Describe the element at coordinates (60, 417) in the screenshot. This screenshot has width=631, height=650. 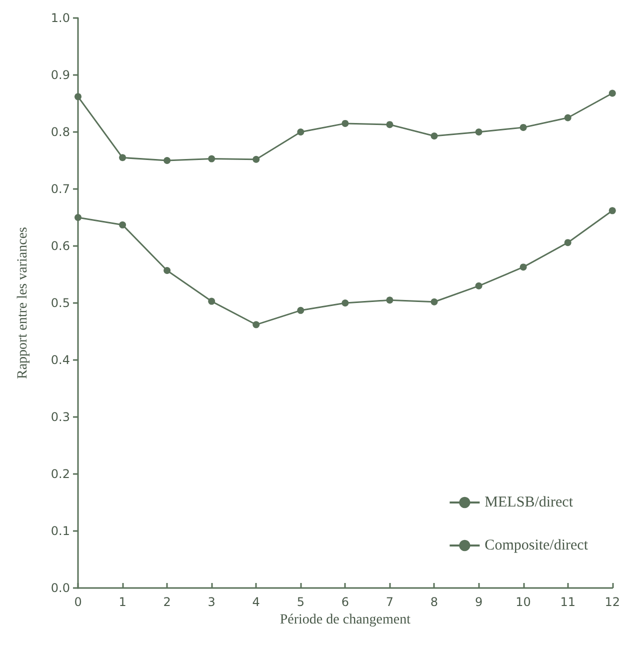
I see `y-tick-label: 0.3` at that location.